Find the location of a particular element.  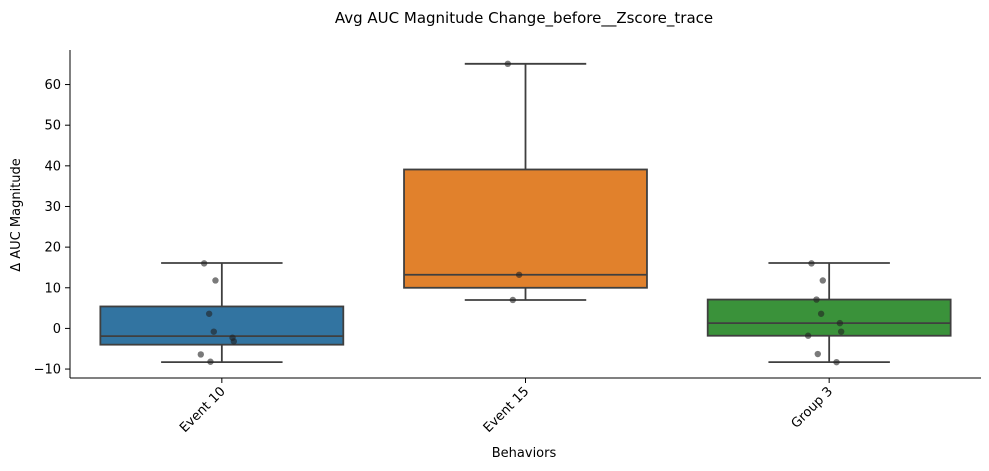

y-tick-label: 60 is located at coordinates (52, 85).